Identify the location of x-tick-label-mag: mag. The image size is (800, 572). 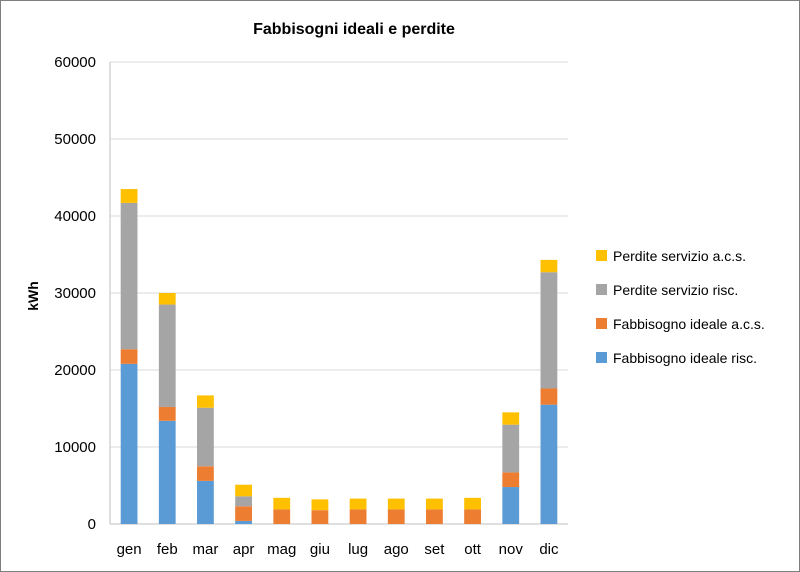
(281, 549).